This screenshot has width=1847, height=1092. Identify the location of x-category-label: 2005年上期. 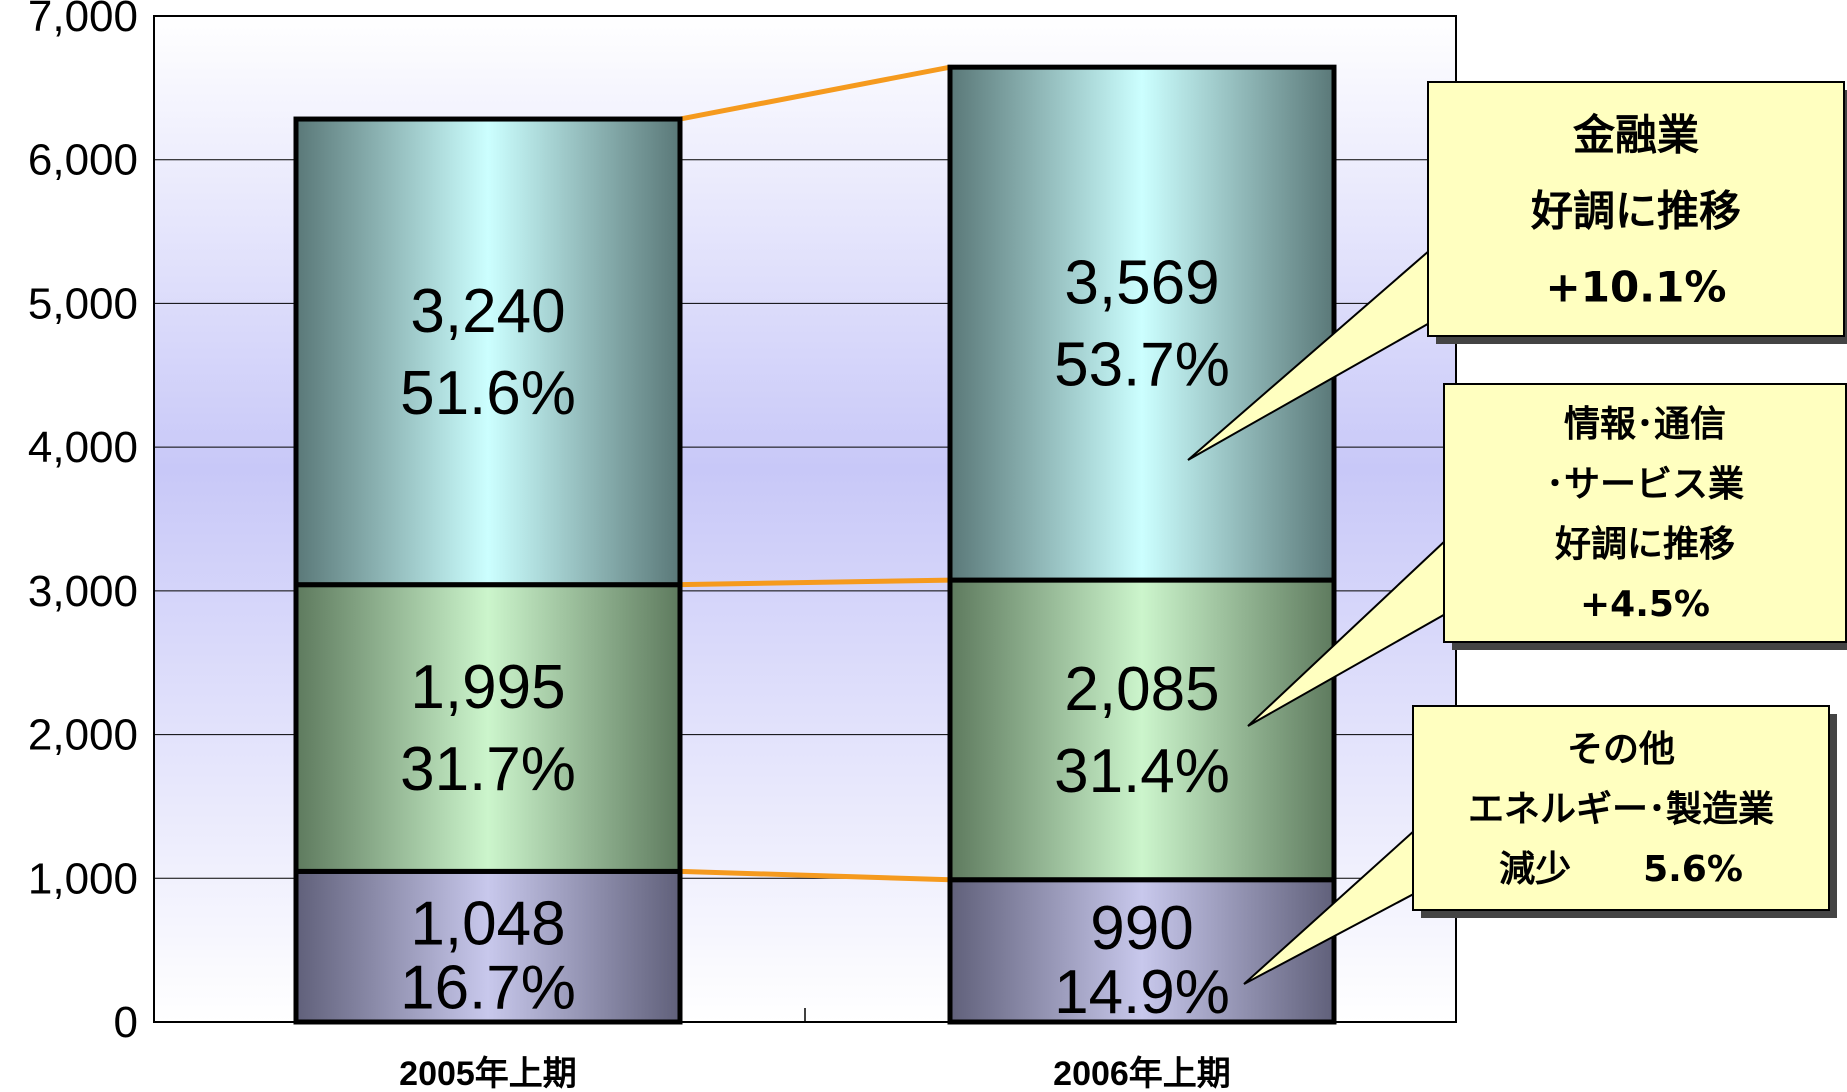
(488, 1073).